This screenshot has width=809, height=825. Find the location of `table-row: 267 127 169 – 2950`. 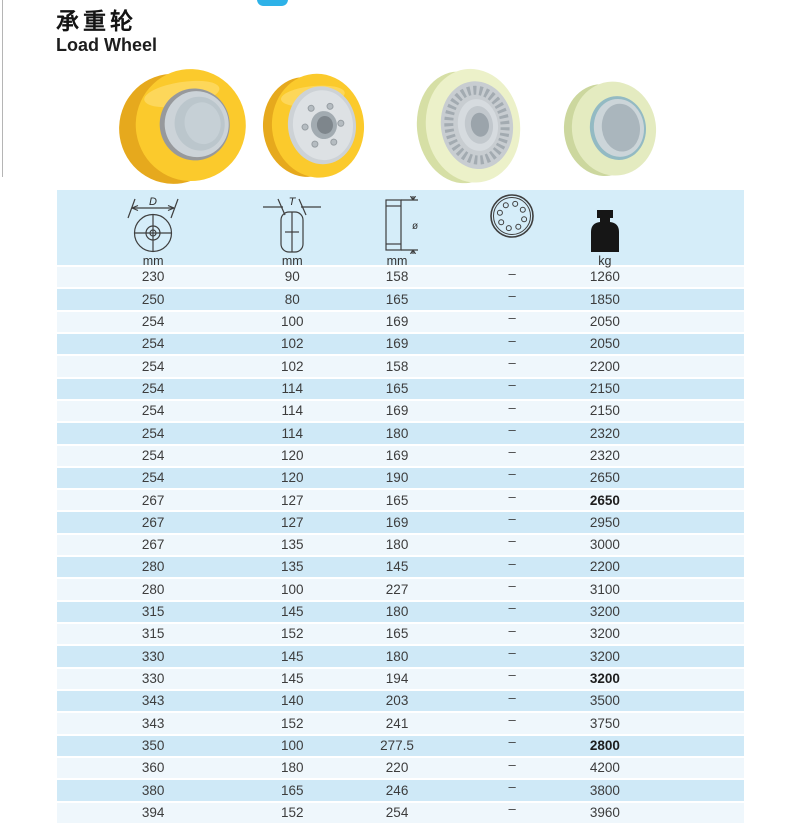

table-row: 267 127 169 – 2950 is located at coordinates (400, 523).